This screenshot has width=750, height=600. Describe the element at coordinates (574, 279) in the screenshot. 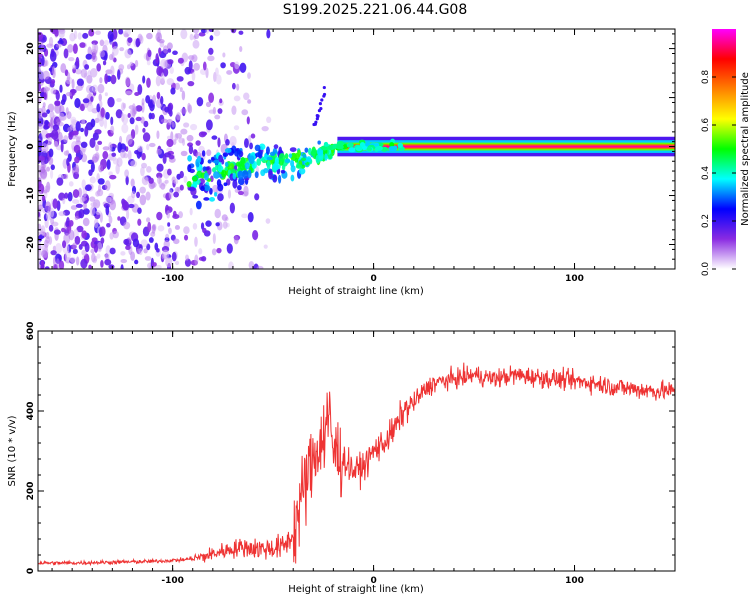

I see `spectrogram-xtick-label: 100` at that location.